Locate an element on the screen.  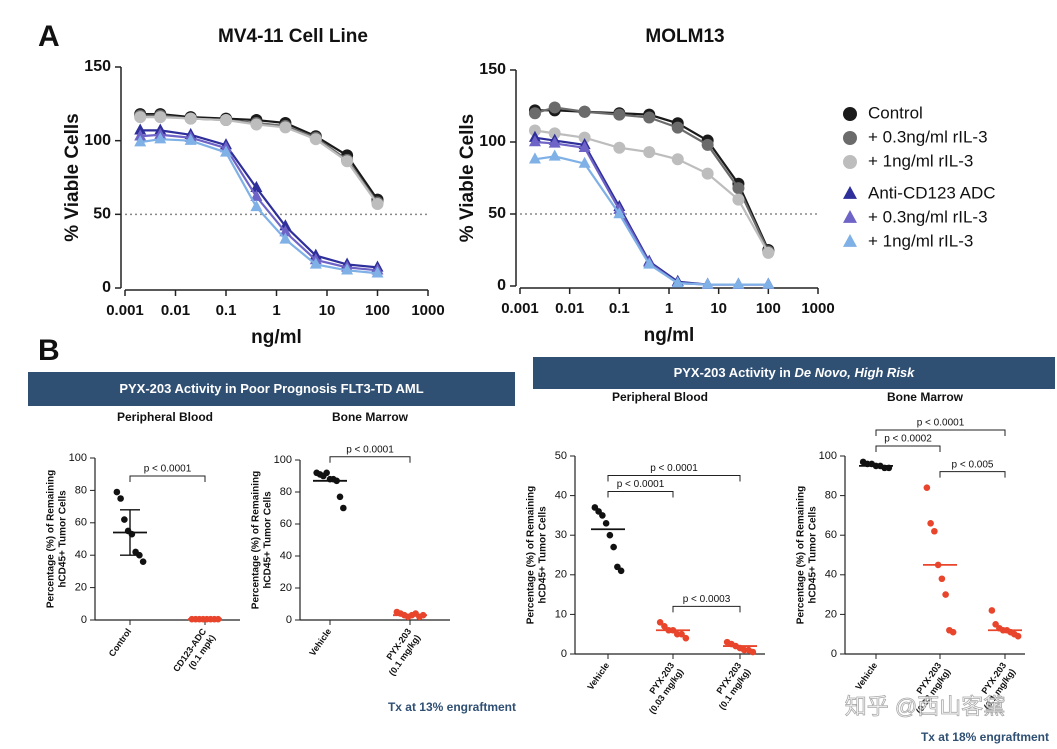
x-tick-label: 0.001 is located at coordinates (125, 310).